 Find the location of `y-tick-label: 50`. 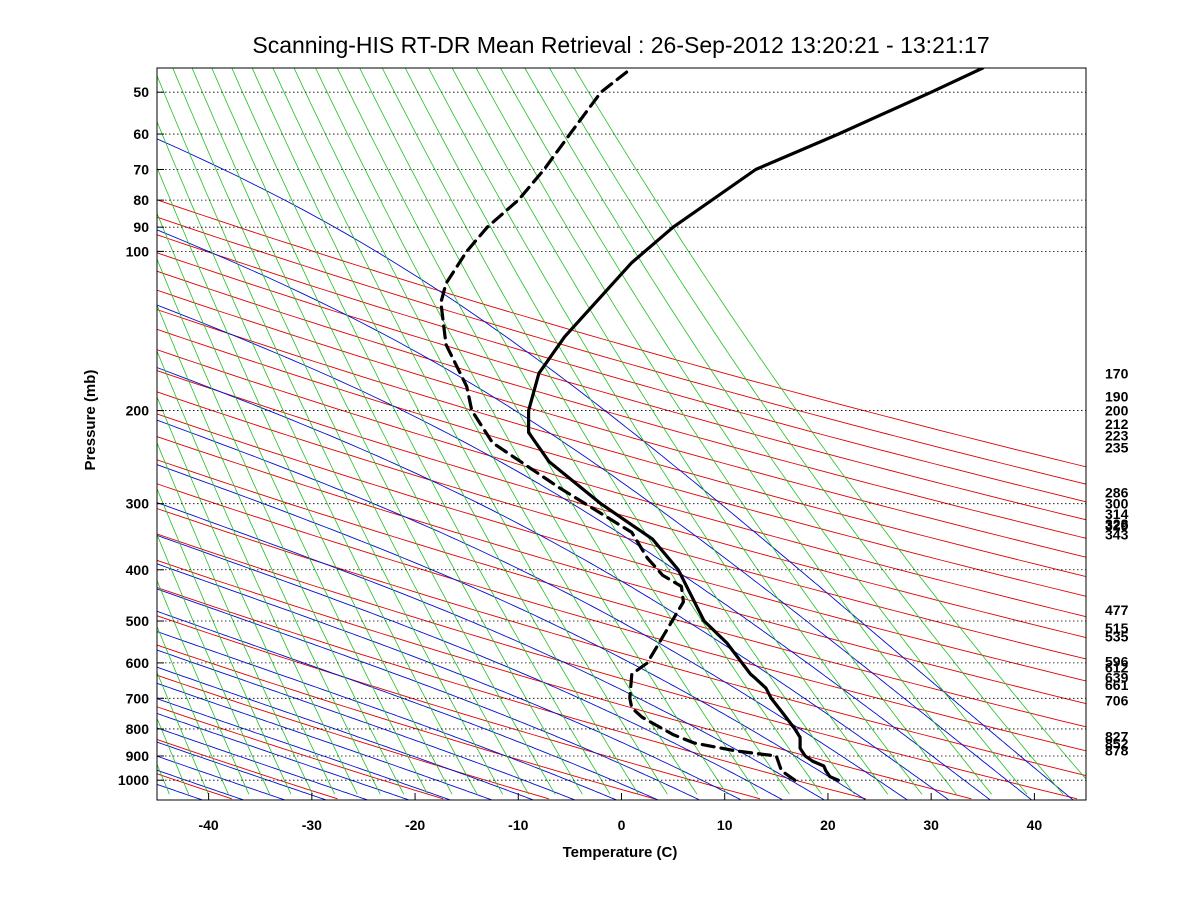

y-tick-label: 50 is located at coordinates (141, 92).